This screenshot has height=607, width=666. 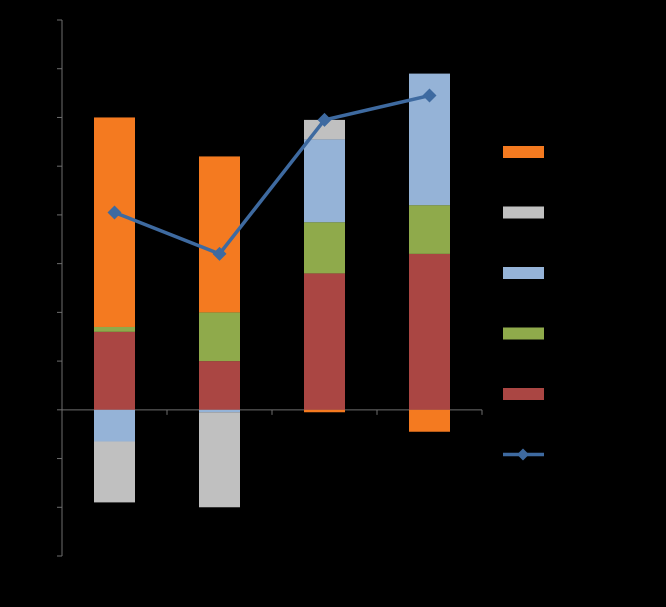 What do you see at coordinates (271, 174) in the screenshot?
I see `line` at bounding box center [271, 174].